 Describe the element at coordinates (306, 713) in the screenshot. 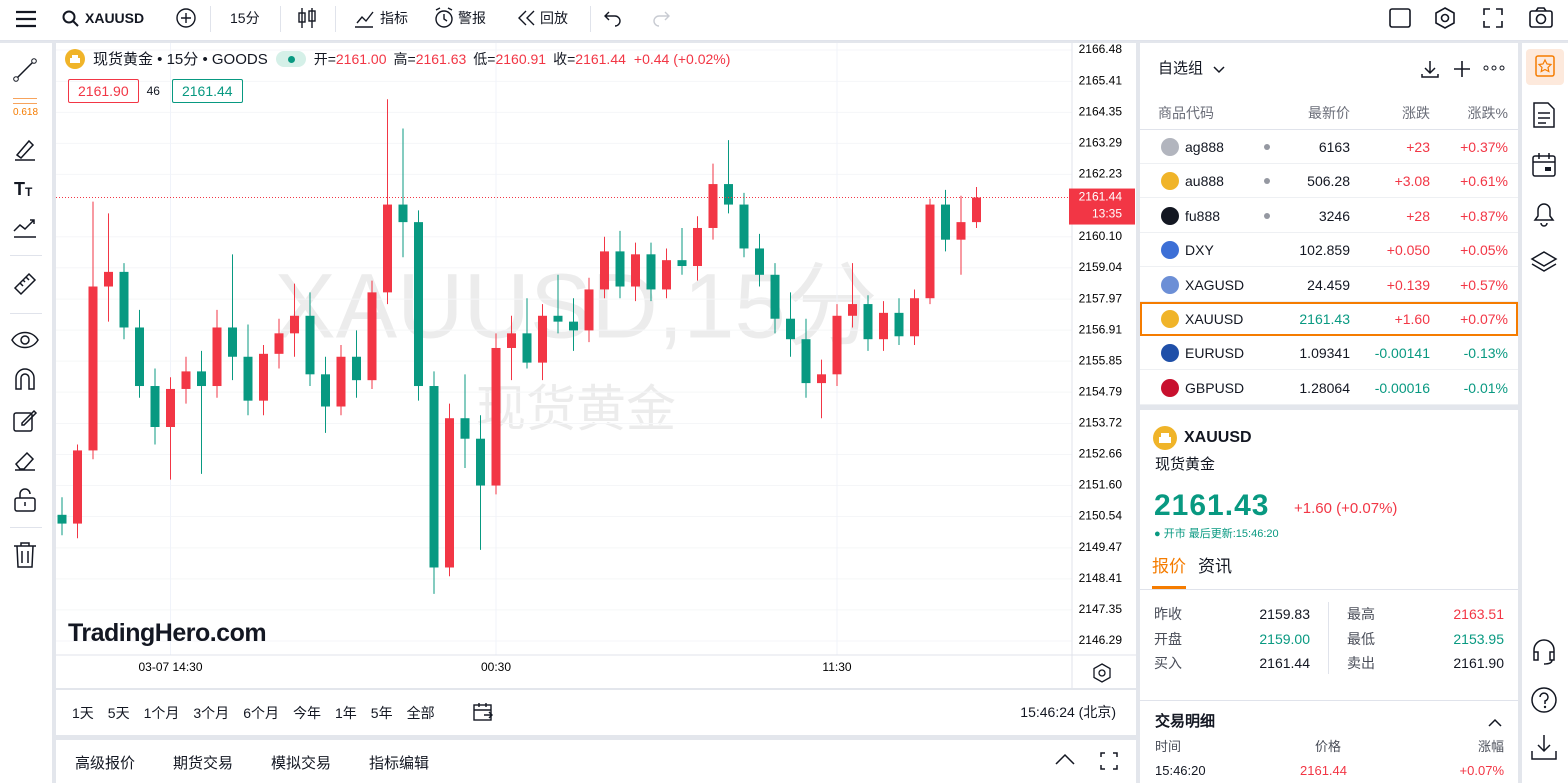

I see `range-button: 今年` at that location.